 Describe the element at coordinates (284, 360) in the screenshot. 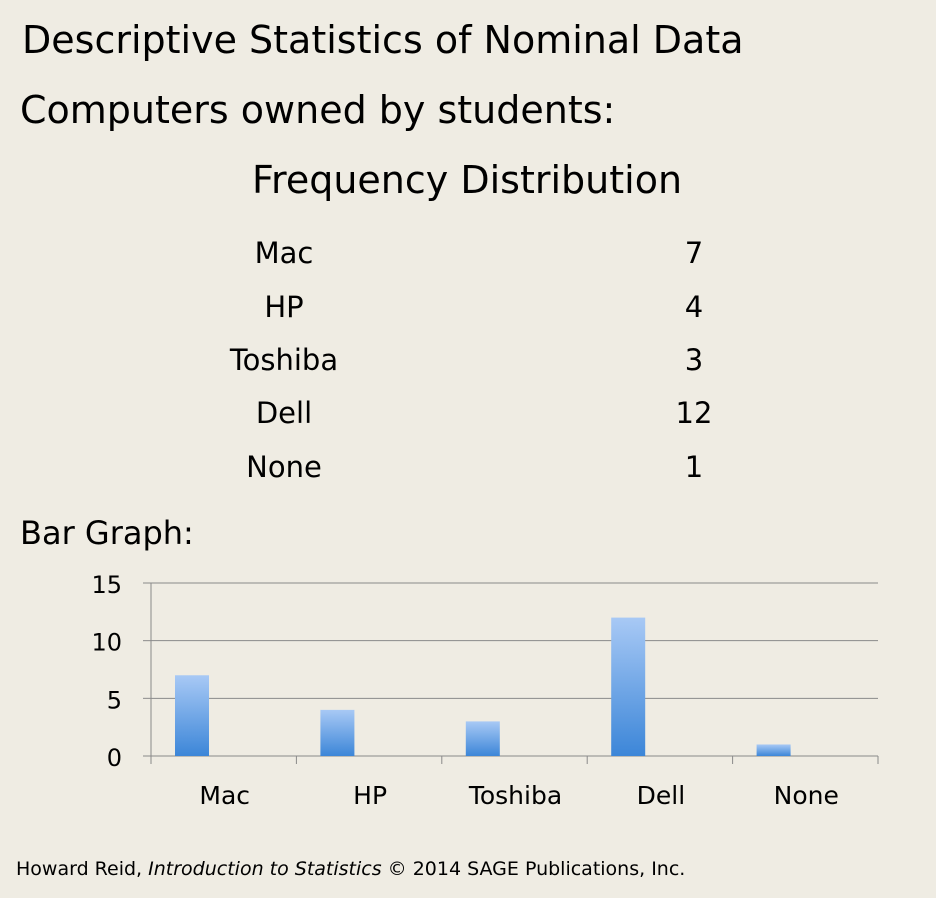

I see `frequency-category: Toshiba` at that location.